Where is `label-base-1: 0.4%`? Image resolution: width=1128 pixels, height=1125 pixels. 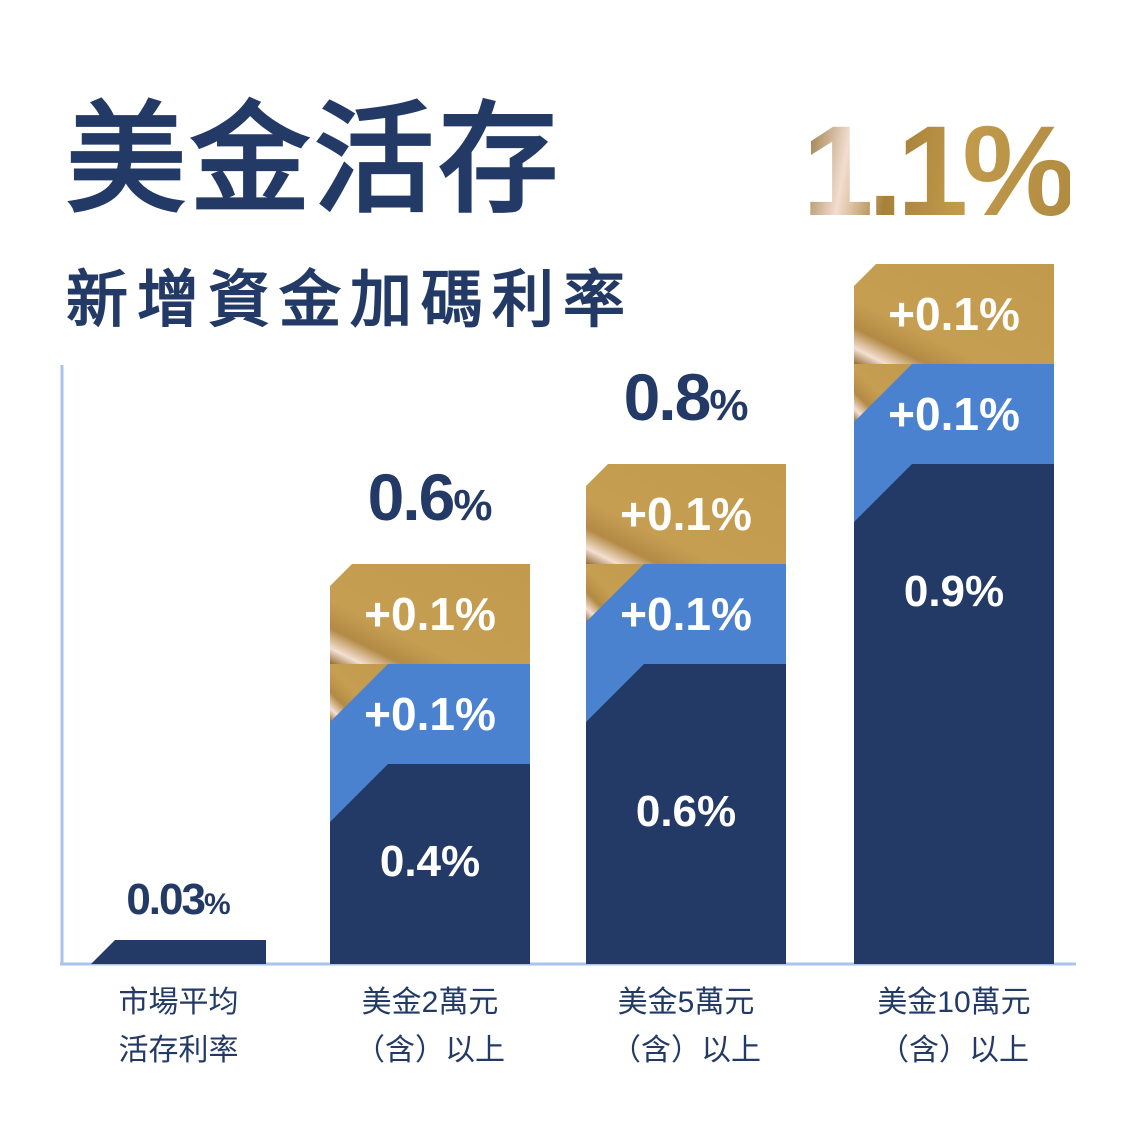 label-base-1: 0.4% is located at coordinates (430, 861).